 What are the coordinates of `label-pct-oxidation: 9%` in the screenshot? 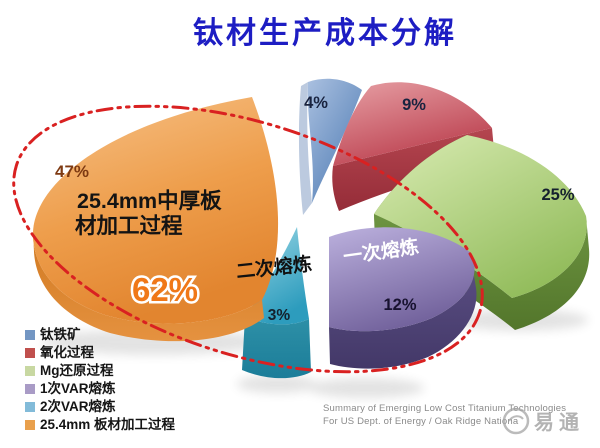 It's located at (414, 105).